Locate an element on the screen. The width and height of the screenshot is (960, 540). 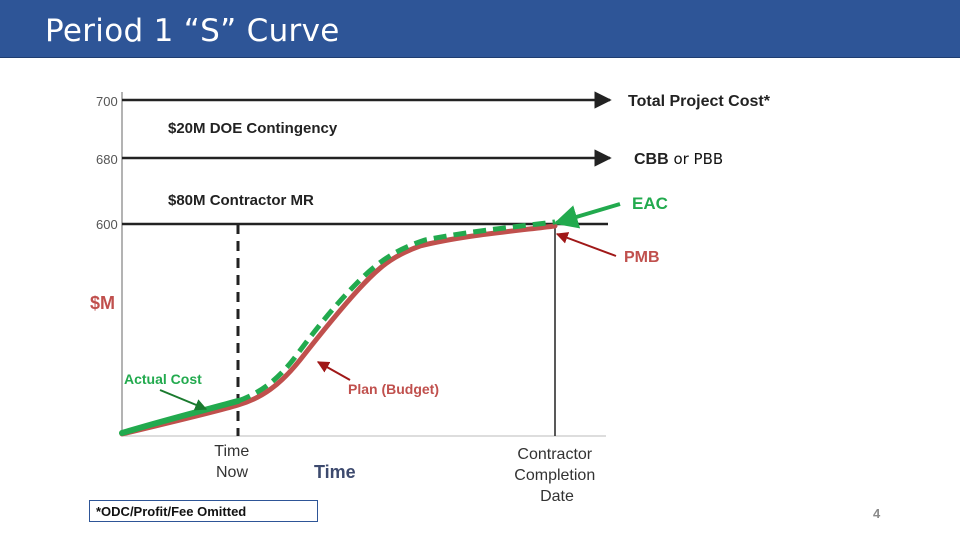
time-now-label: Time Now is located at coordinates (233, 462).